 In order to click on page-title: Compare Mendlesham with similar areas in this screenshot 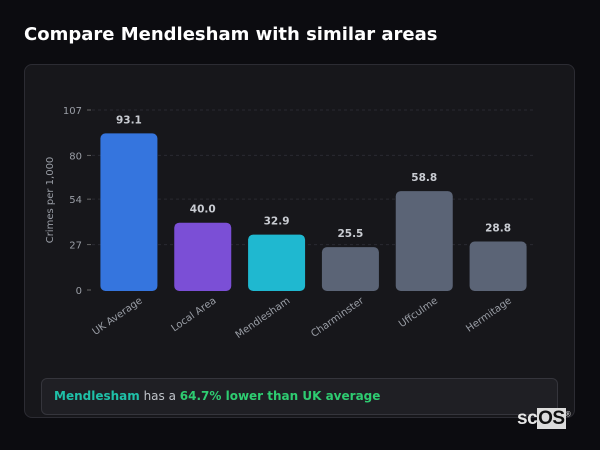, I will do `click(231, 34)`.